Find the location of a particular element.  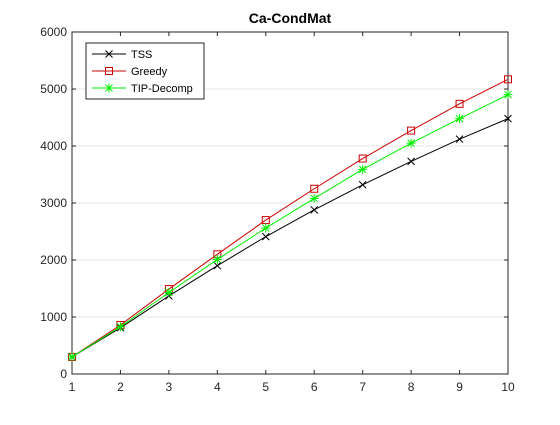

y-tick-label-6: 6000 is located at coordinates (53, 32).